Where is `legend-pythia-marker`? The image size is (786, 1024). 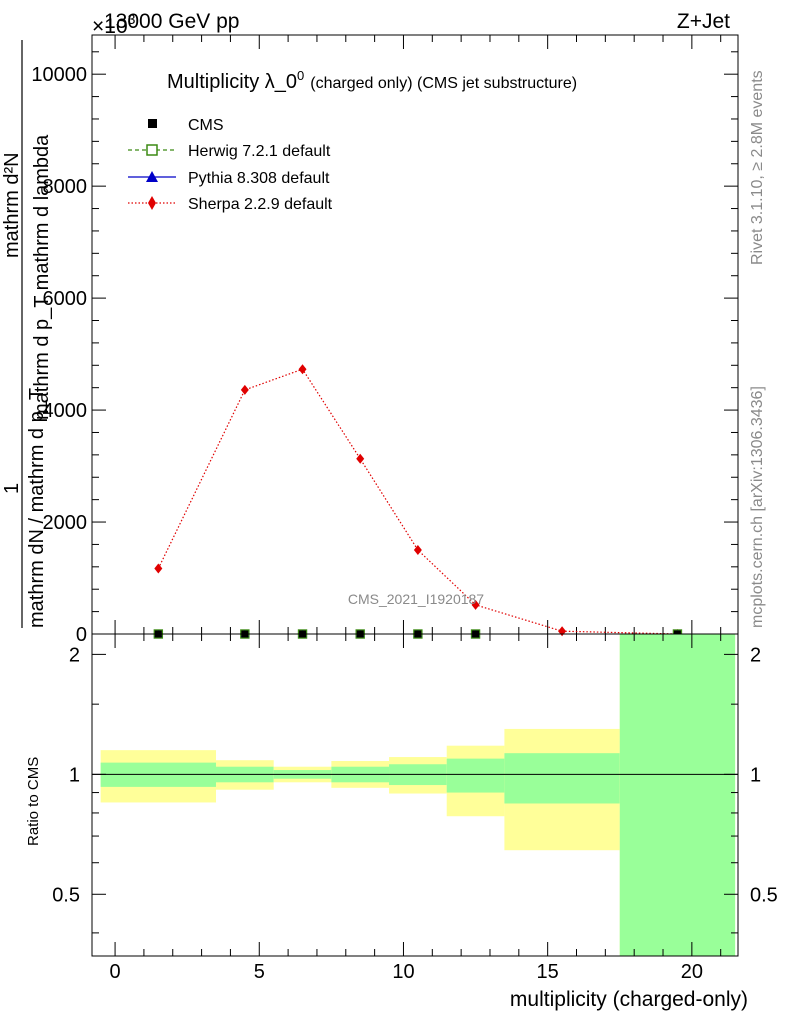 legend-pythia-marker is located at coordinates (152, 176).